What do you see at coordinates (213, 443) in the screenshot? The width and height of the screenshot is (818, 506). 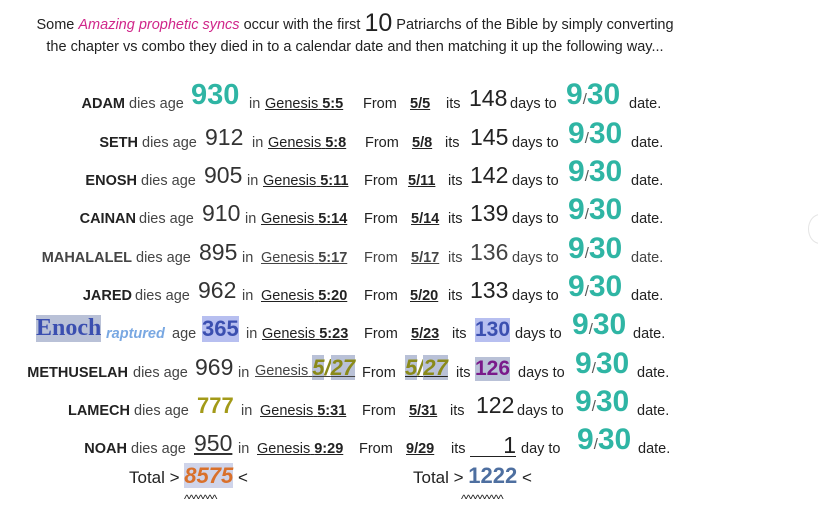 I see `age-value: 950` at bounding box center [213, 443].